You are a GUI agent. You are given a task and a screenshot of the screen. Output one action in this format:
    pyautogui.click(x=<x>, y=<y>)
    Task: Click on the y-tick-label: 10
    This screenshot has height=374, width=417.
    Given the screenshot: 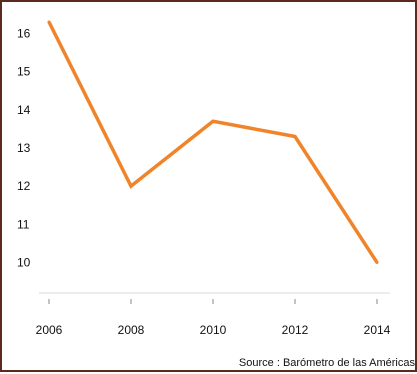 What is the action you would take?
    pyautogui.click(x=24, y=262)
    